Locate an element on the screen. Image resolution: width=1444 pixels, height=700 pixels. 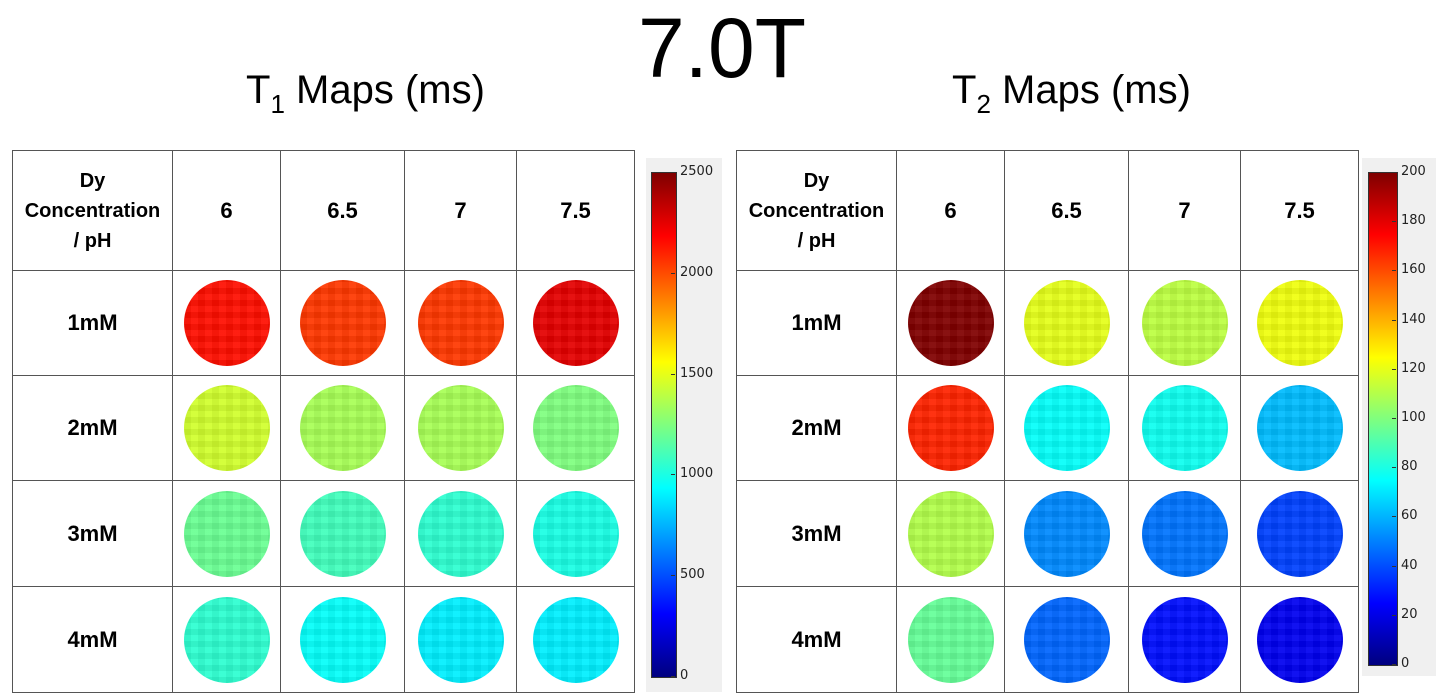
t2-sample-disk-1mM-ph-6.5 is located at coordinates (1066, 323).